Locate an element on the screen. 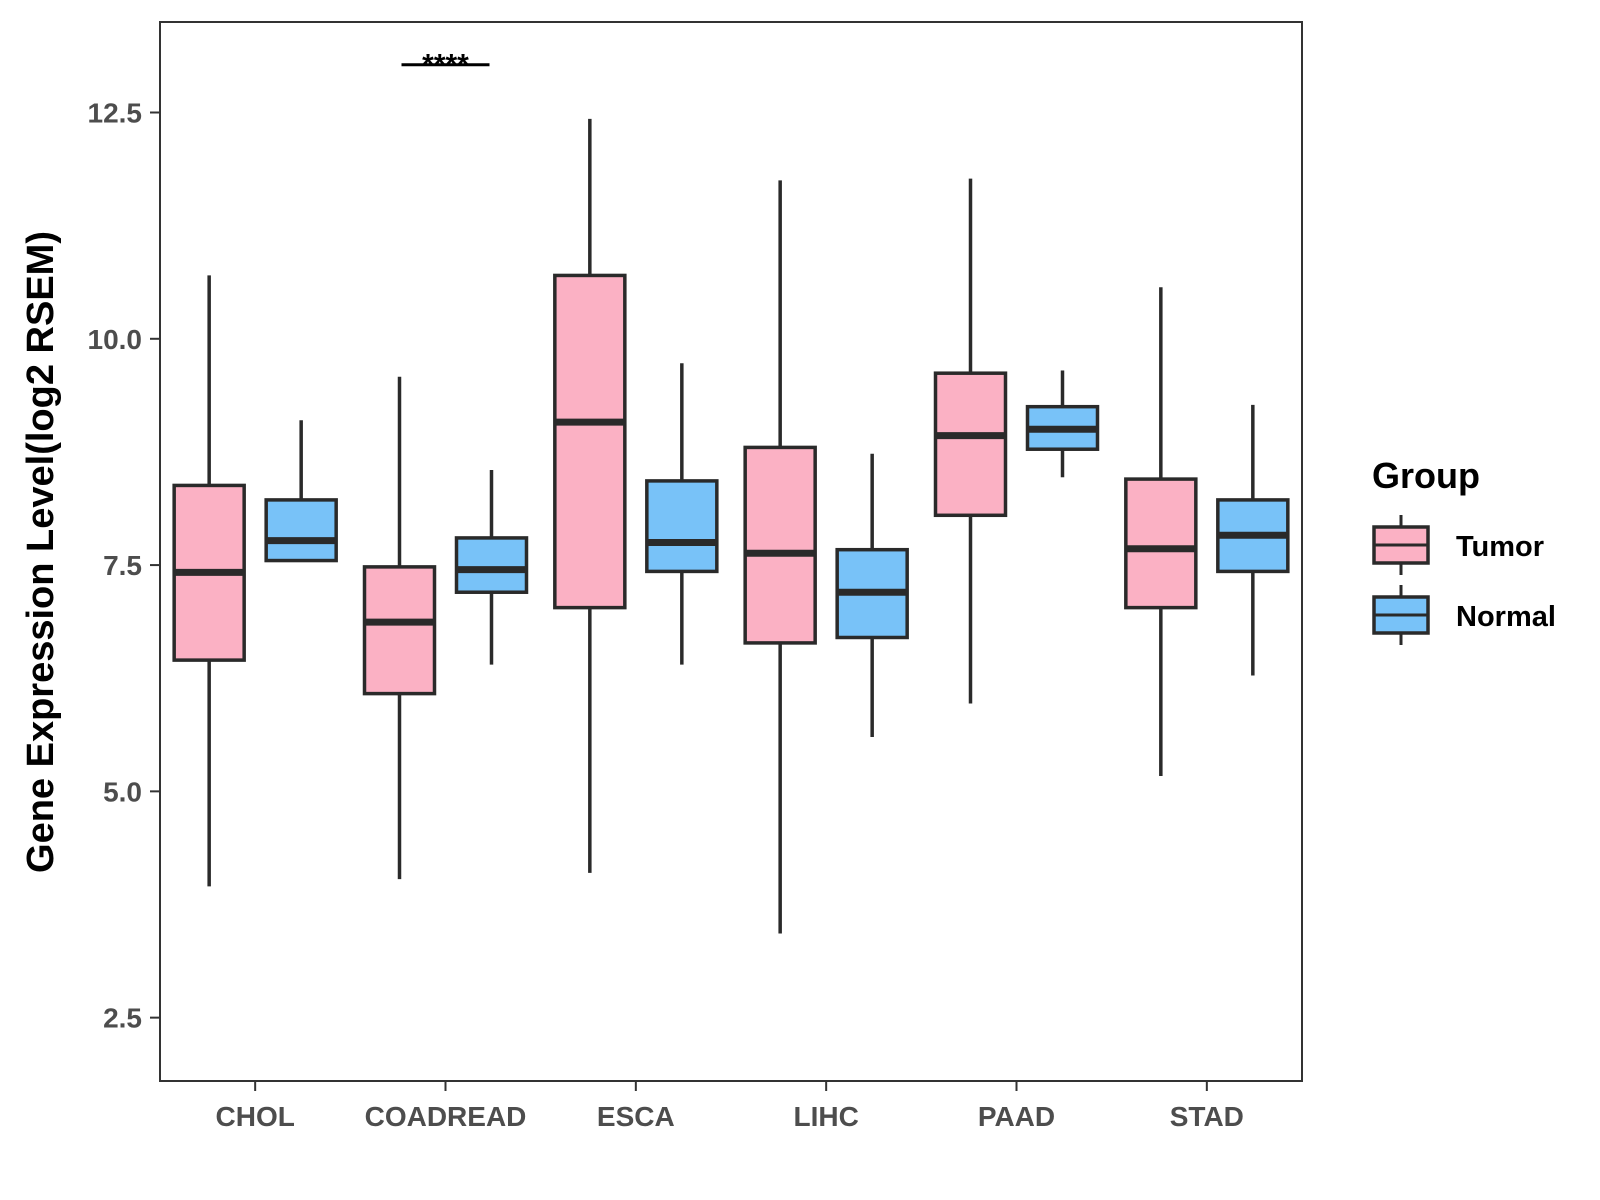 The height and width of the screenshot is (1200, 1600). x-tick-label-paad: PAAD is located at coordinates (1016, 1116).